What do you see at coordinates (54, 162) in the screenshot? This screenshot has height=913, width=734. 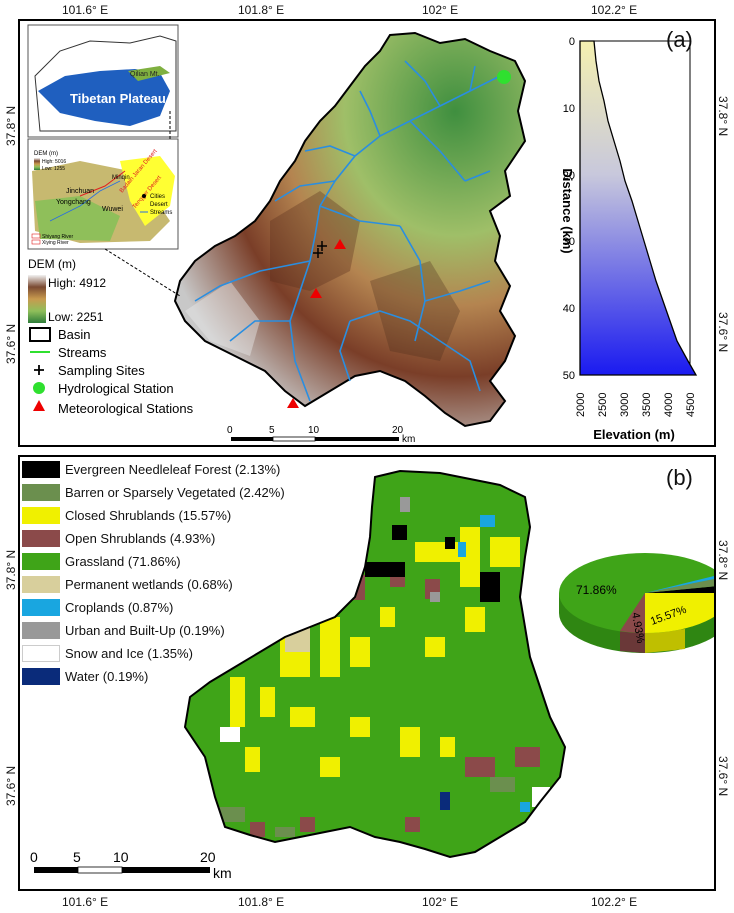 I see `inset-dem-high: High: 5016` at bounding box center [54, 162].